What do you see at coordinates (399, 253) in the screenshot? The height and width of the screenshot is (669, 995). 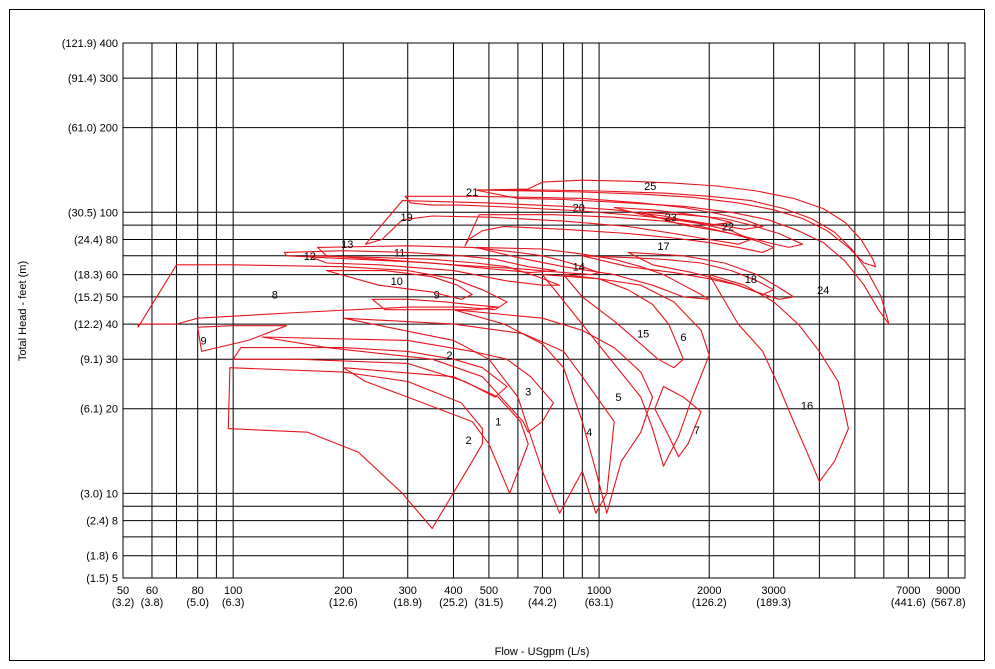 I see `pump-curve-label: 11` at bounding box center [399, 253].